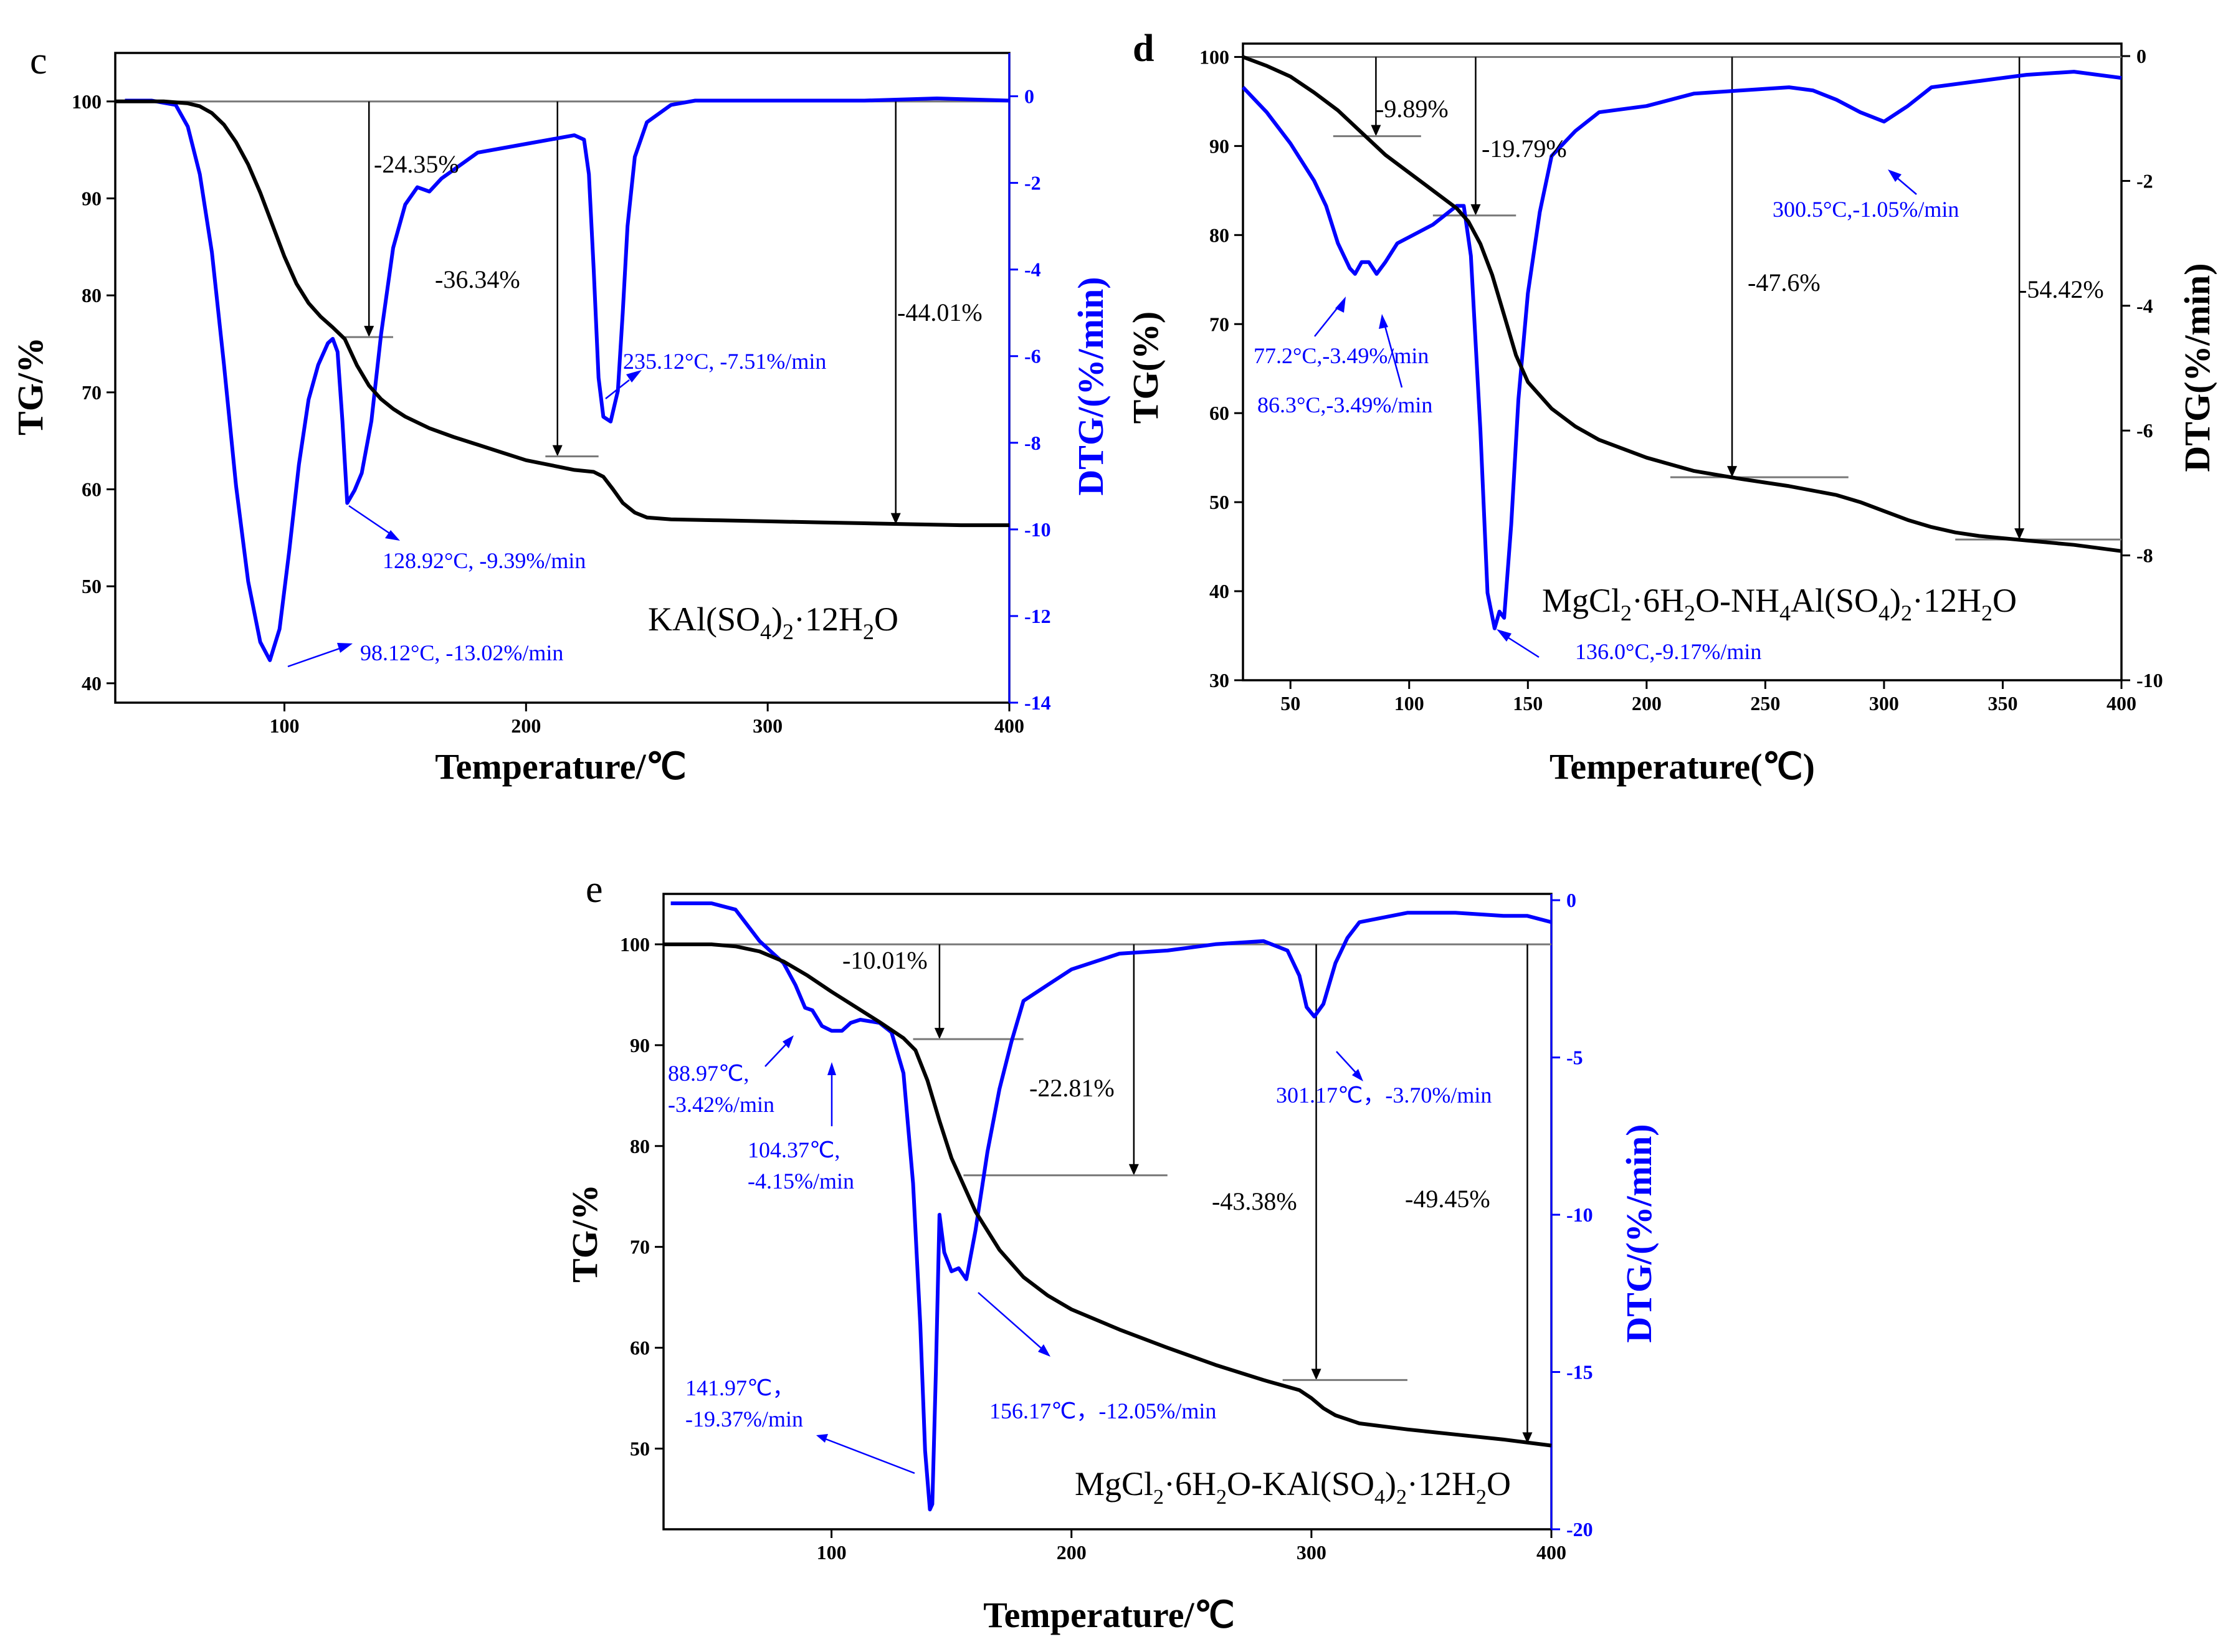  I want to click on y2-axis-label-d: DTG(%/min), so click(2197, 368).